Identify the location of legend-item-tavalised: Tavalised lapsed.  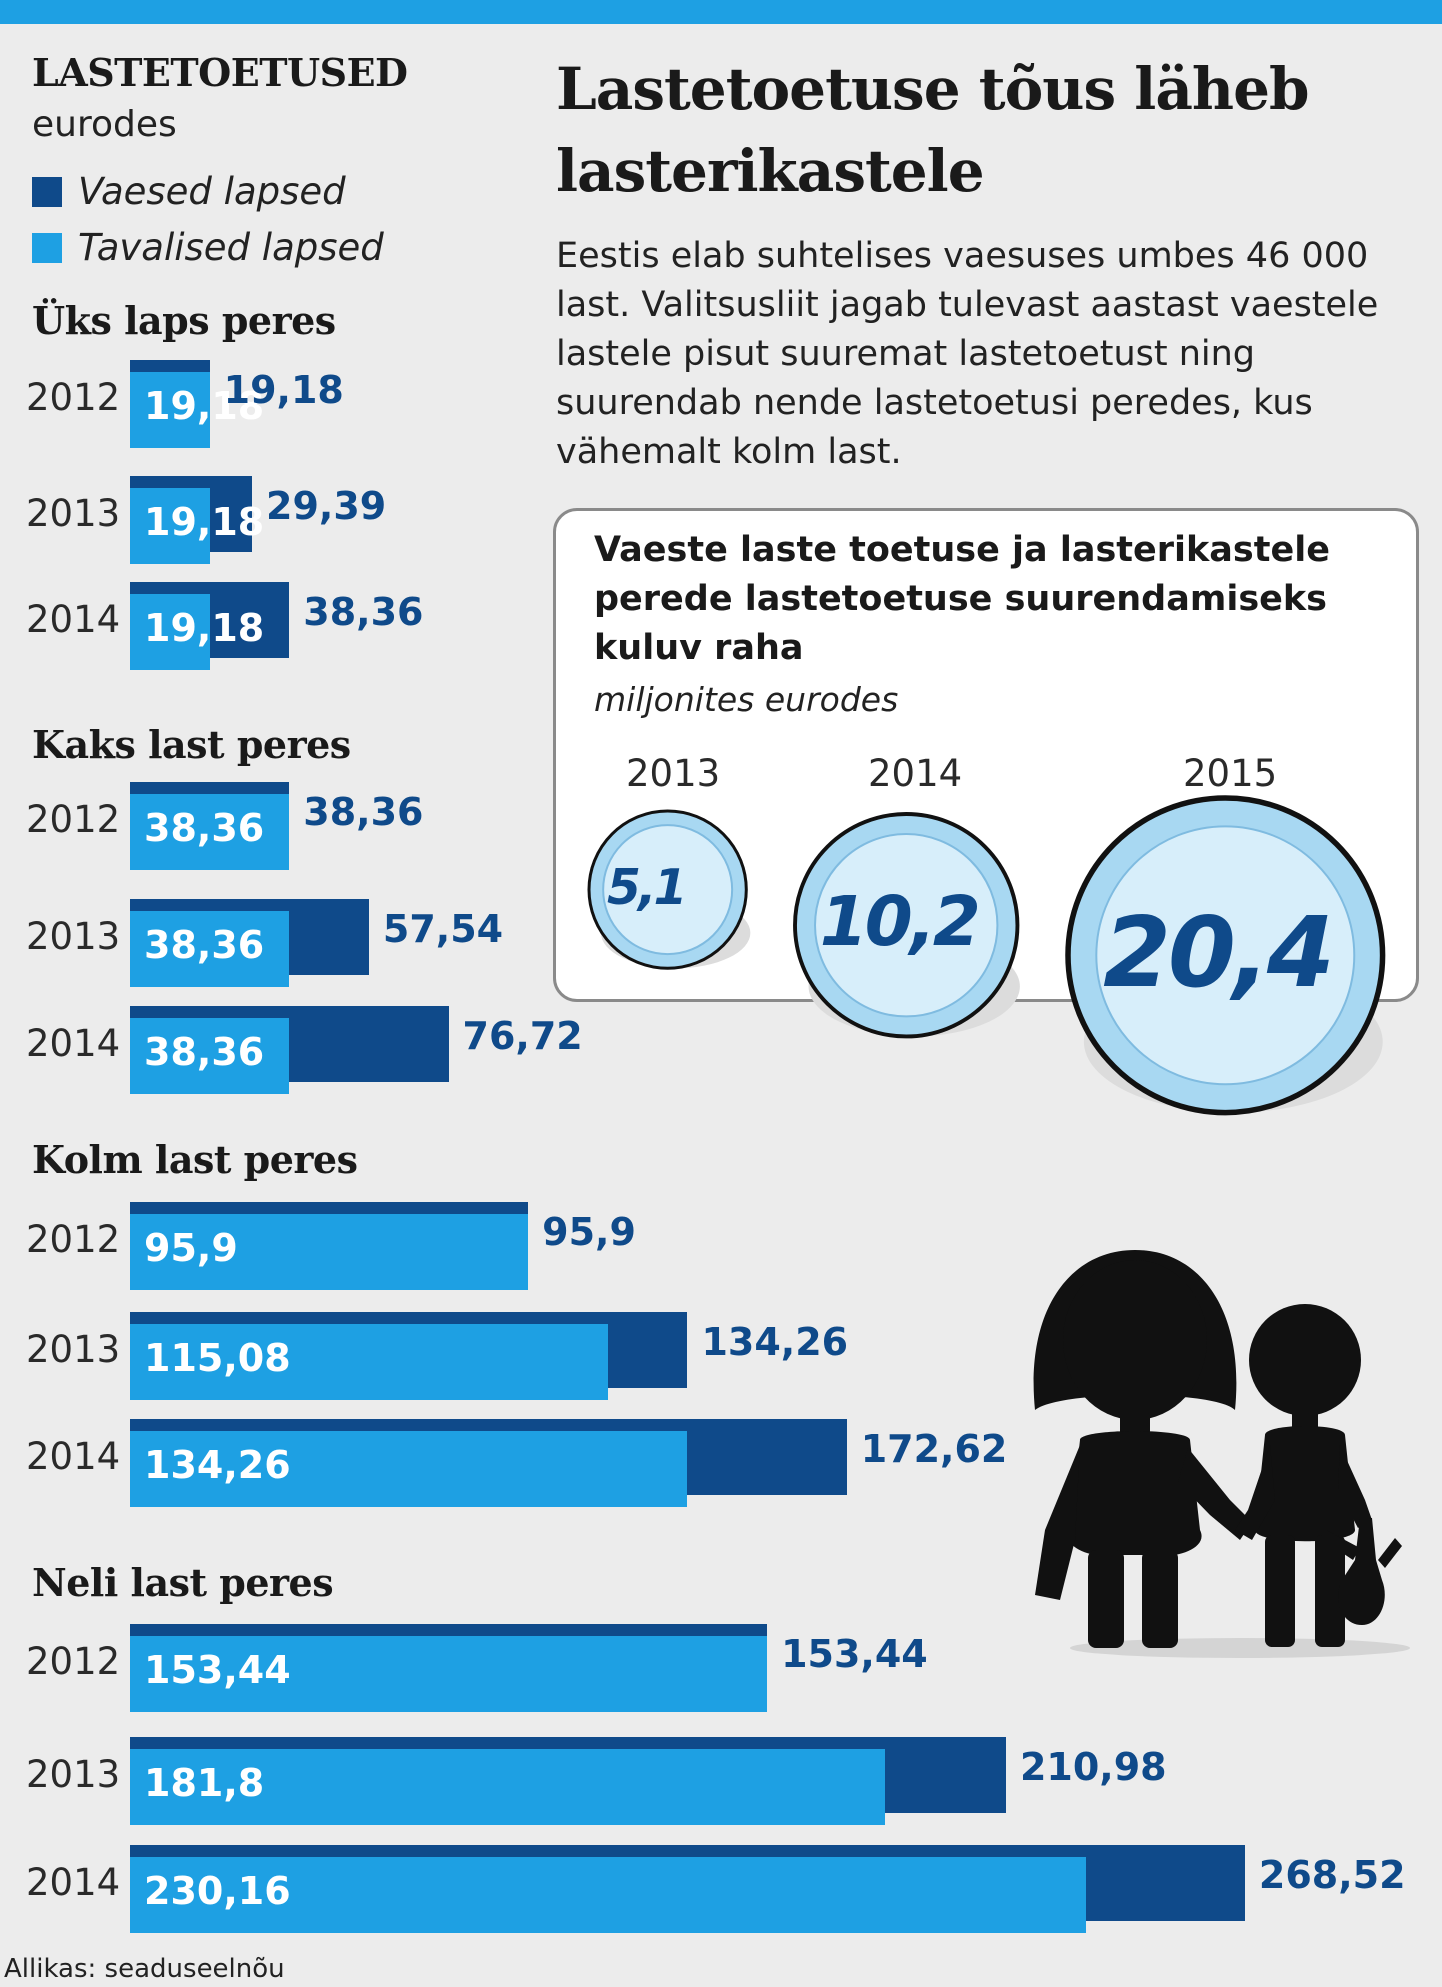
(208, 247).